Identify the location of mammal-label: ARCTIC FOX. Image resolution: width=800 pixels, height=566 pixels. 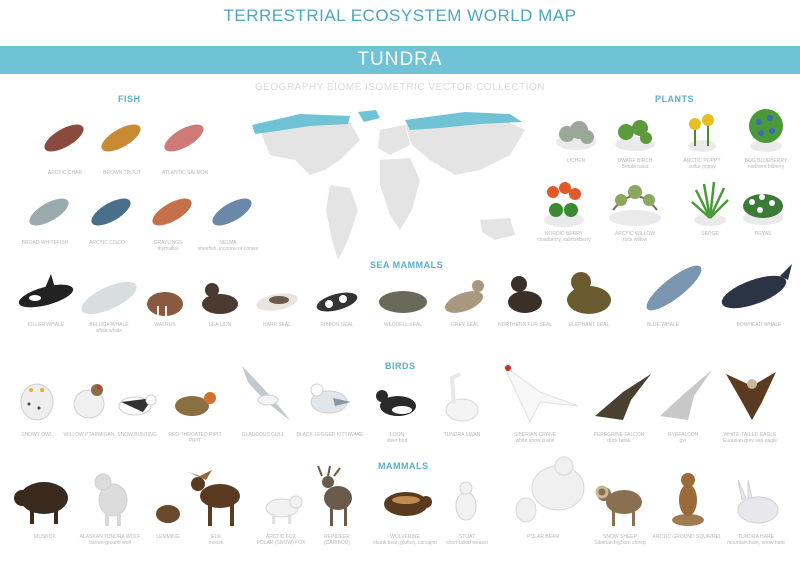
(281, 537).